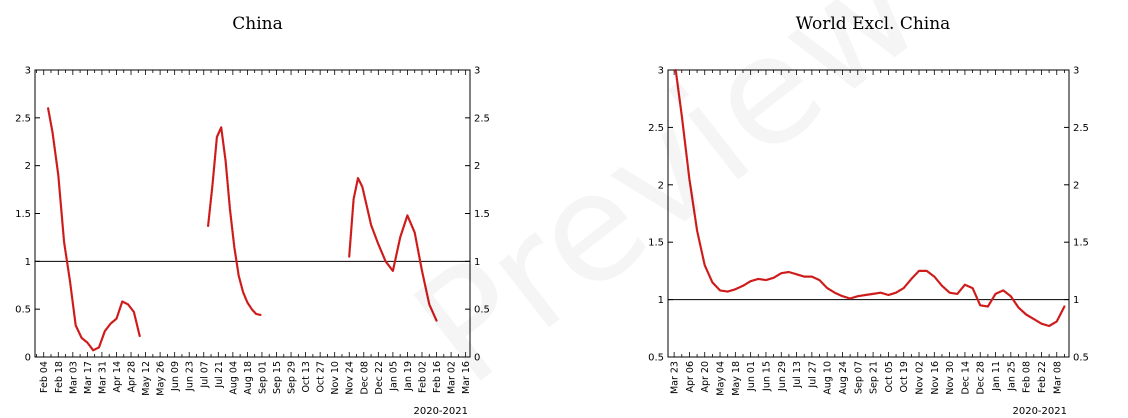  Describe the element at coordinates (102, 377) in the screenshot. I see `x-tick-label: Mar 31` at that location.